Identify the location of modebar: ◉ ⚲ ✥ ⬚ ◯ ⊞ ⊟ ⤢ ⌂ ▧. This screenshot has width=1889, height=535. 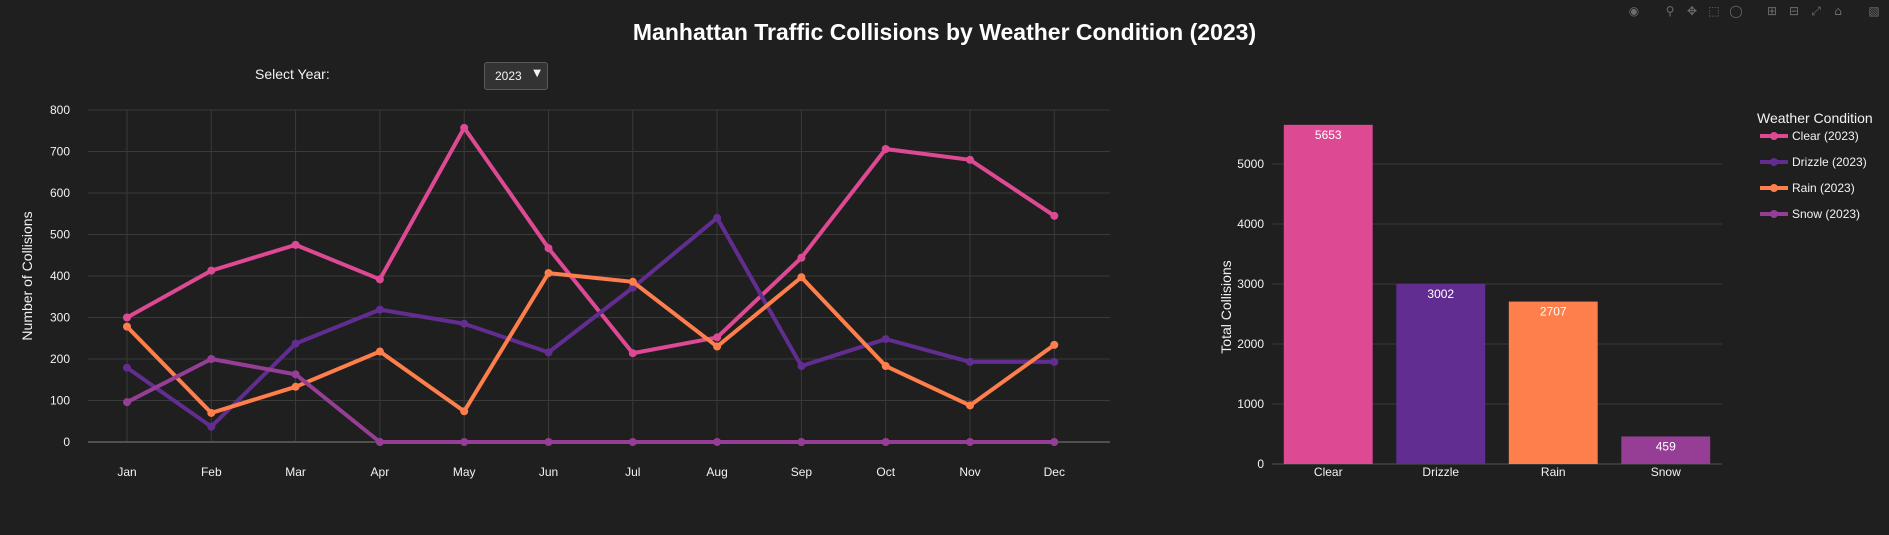
(1754, 11).